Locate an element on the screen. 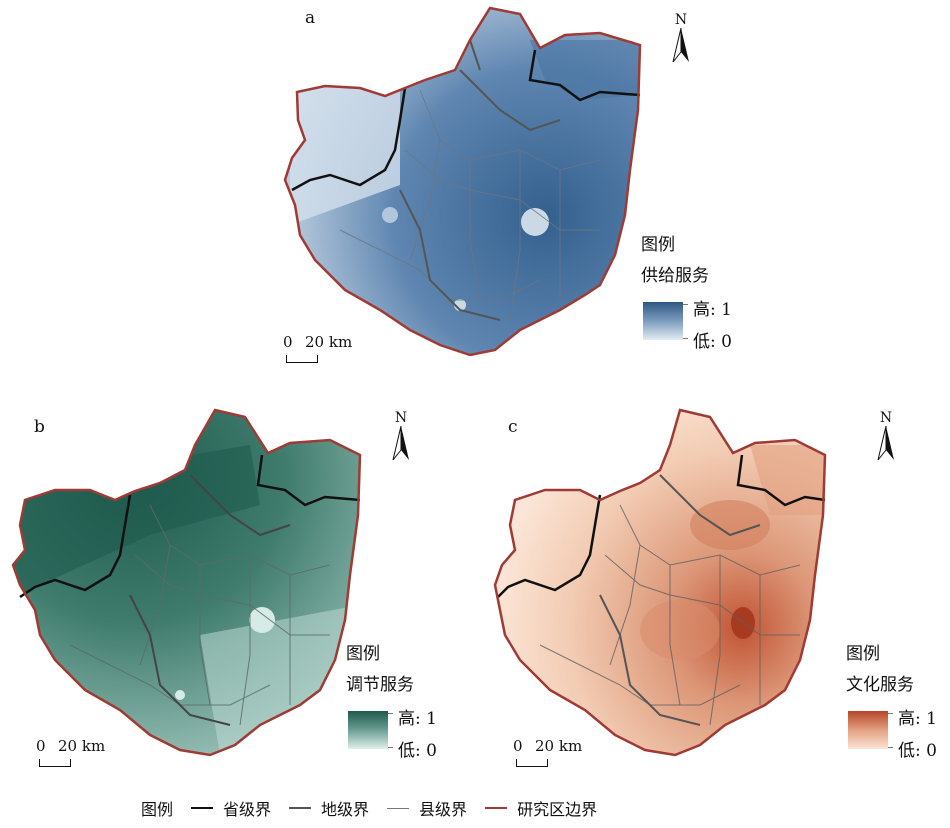 The image size is (950, 828). study-area-boundary is located at coordinates (660, 582).